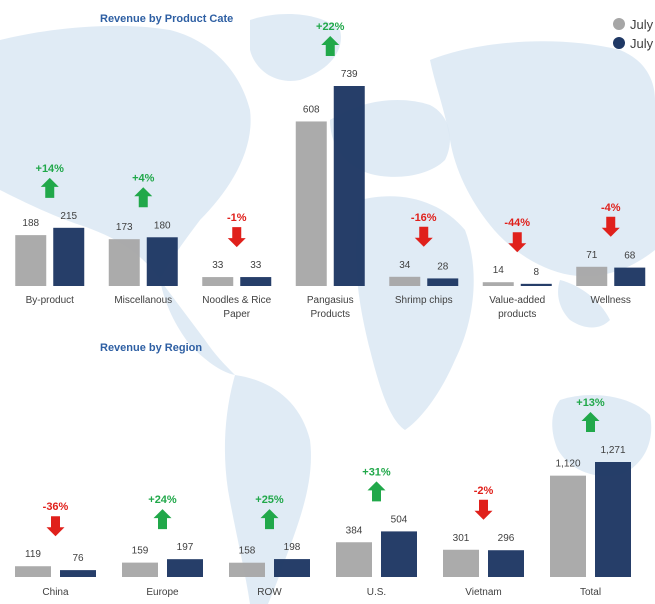  What do you see at coordinates (292, 547) in the screenshot?
I see `data-label: 198` at bounding box center [292, 547].